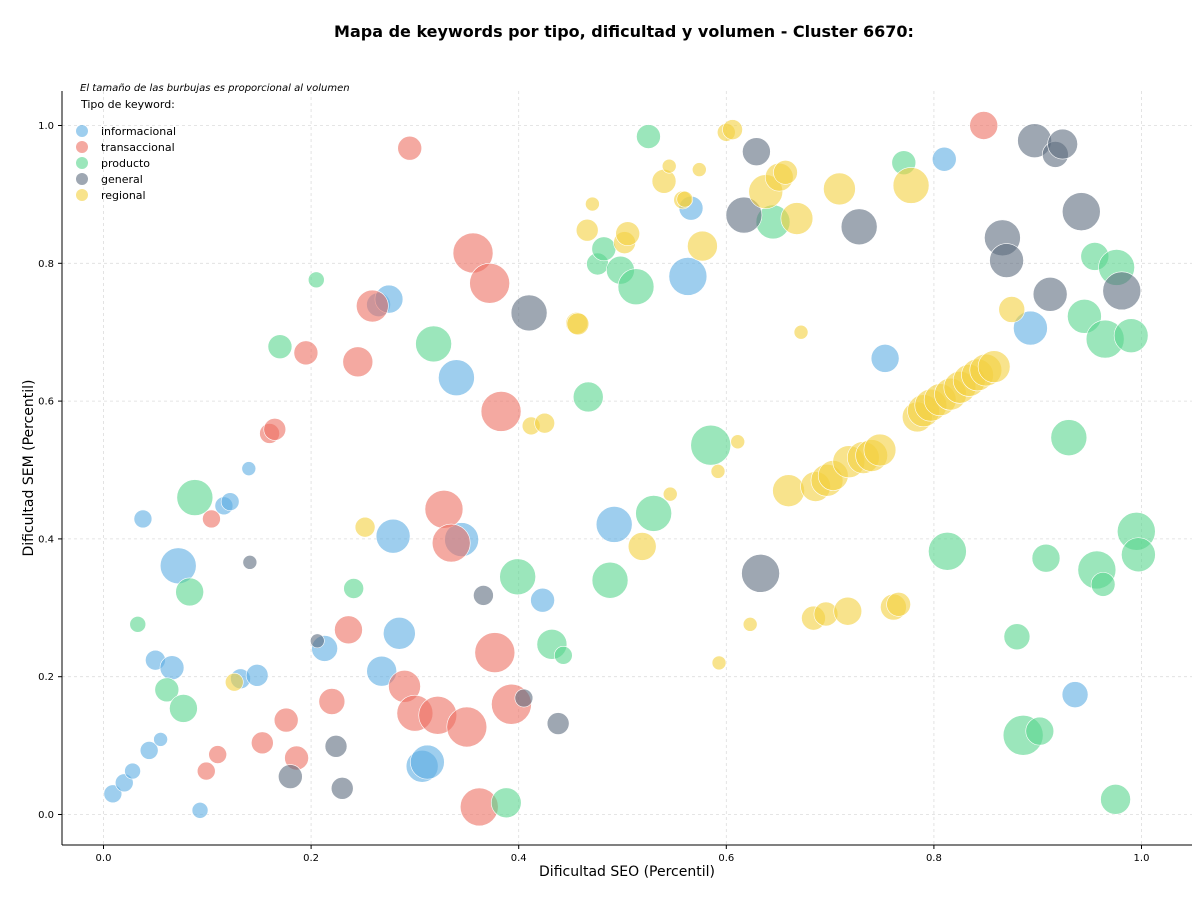  What do you see at coordinates (46, 539) in the screenshot?
I see `y-tick-label: 0.4` at bounding box center [46, 539].